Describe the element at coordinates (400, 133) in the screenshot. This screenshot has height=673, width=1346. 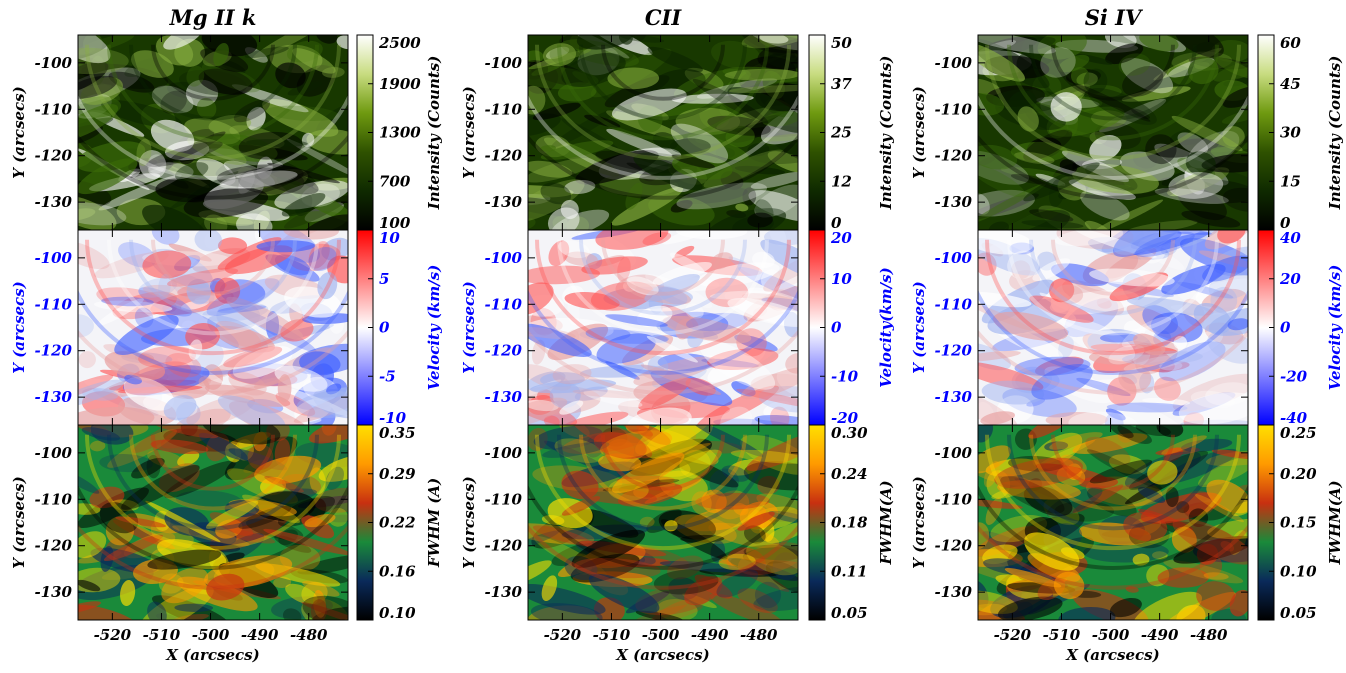
I see `colorbar-tick-label: 1300` at that location.